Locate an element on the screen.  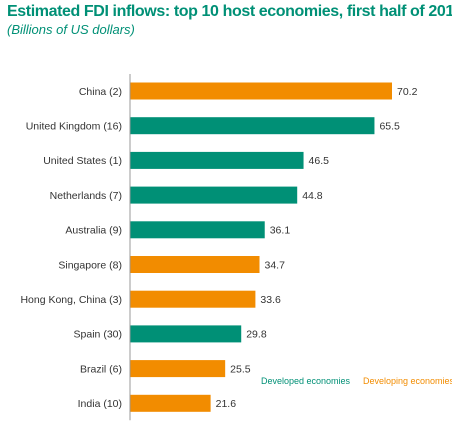
category-label: Singapore (8) is located at coordinates (90, 265).